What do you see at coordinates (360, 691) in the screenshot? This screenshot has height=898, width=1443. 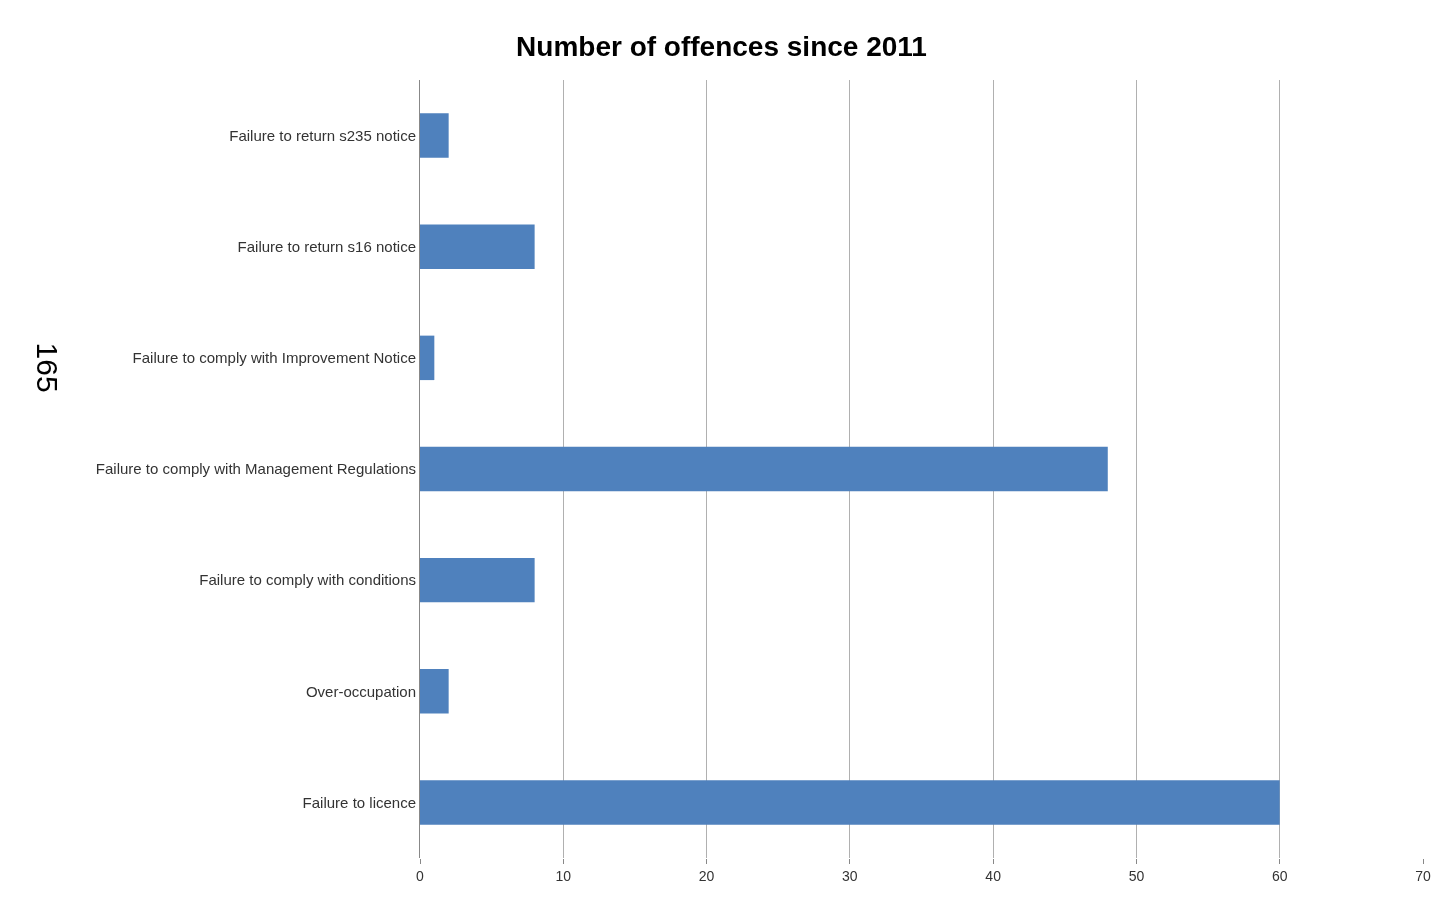 I see `y-tick-label: Over-occupation` at bounding box center [360, 691].